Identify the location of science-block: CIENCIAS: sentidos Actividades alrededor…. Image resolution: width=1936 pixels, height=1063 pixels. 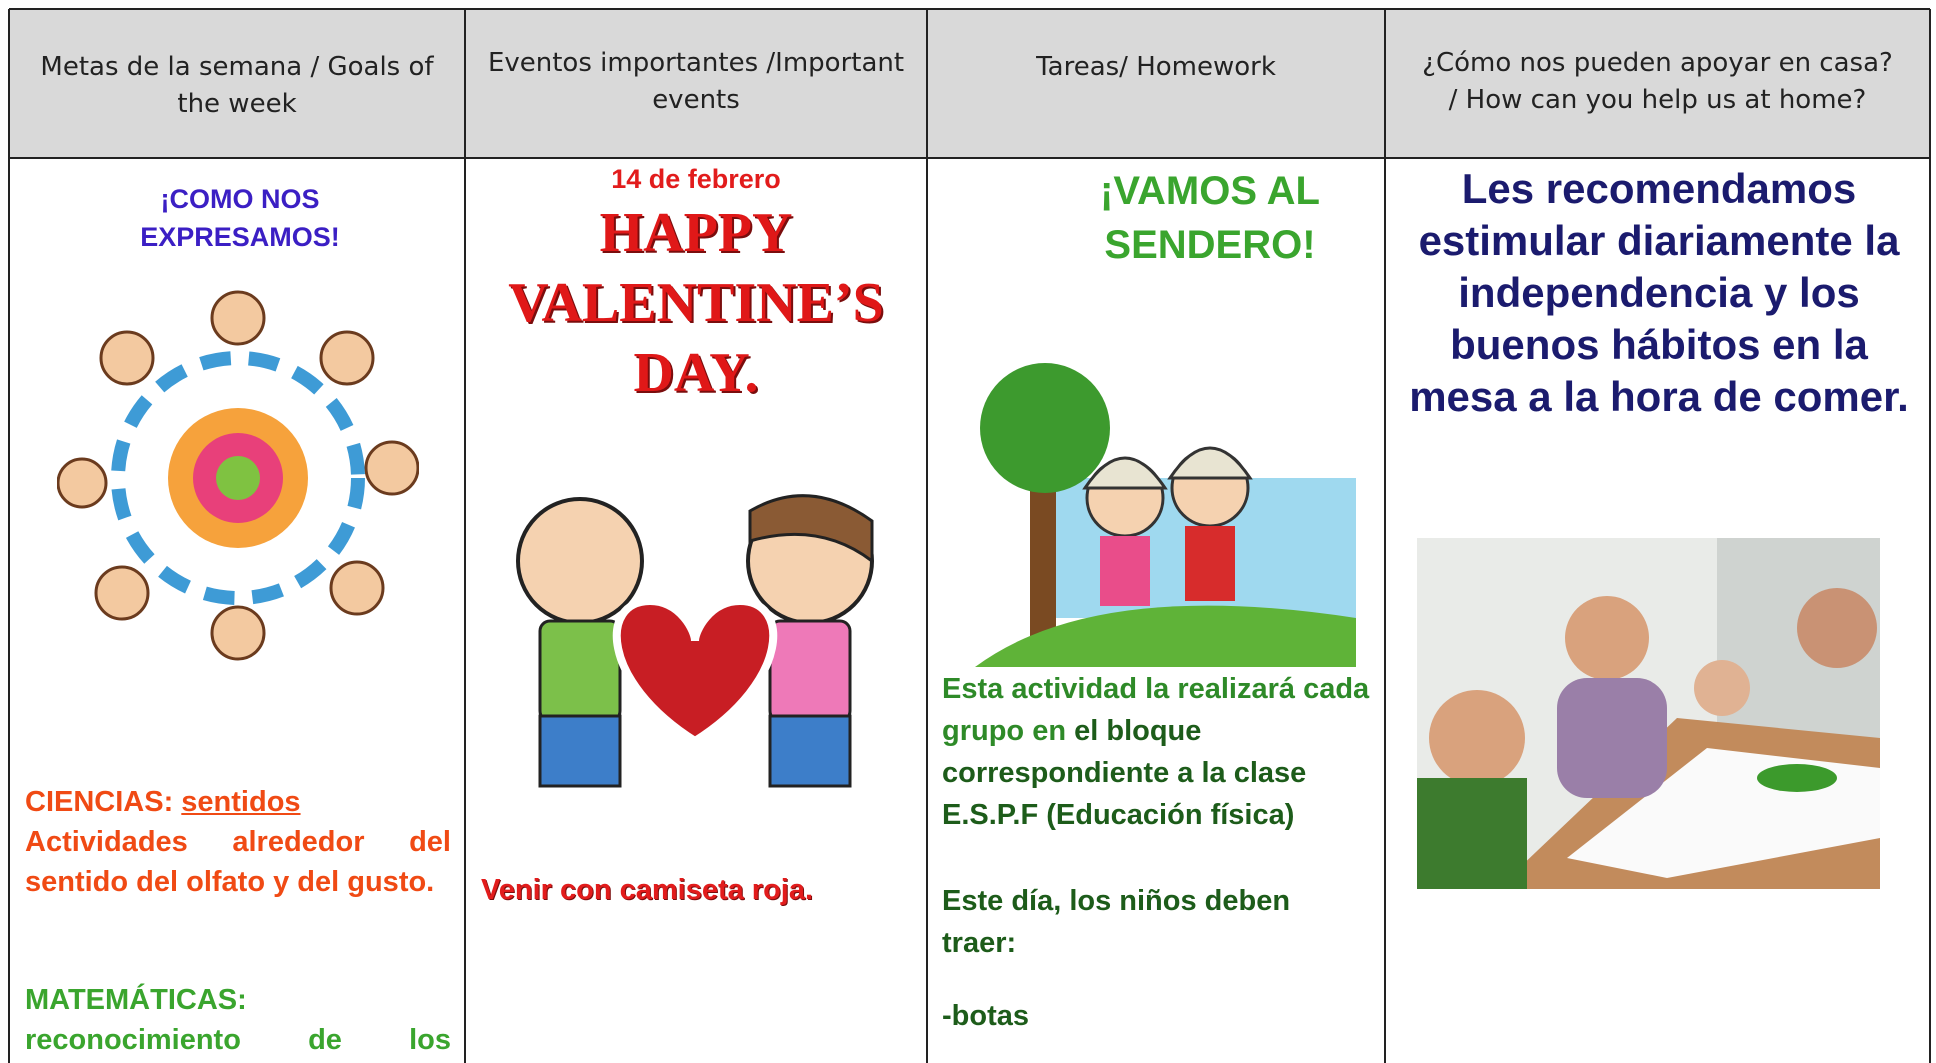
(238, 842).